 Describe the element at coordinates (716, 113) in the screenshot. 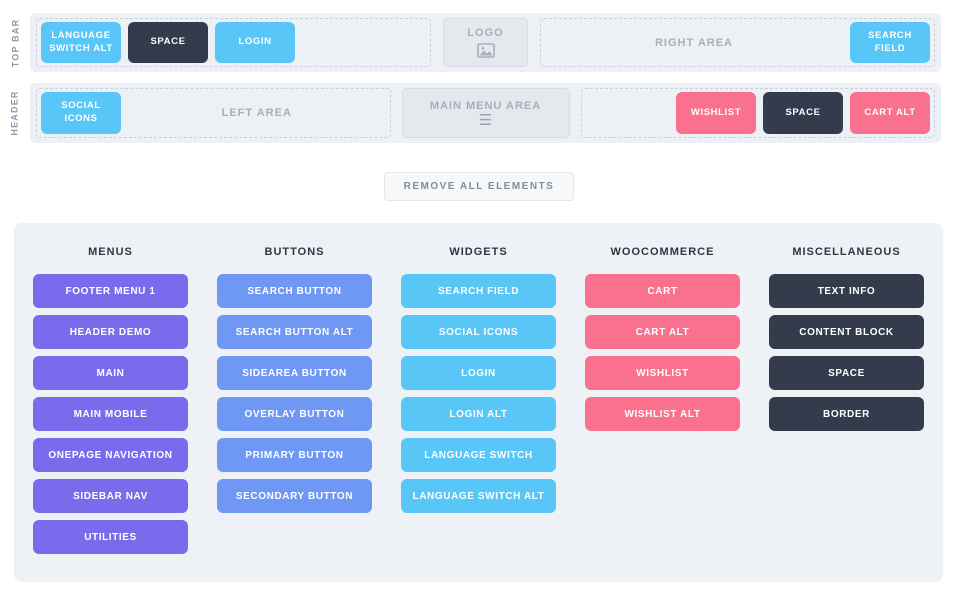

I see `element-chip-wishlist: WISHLIST` at that location.